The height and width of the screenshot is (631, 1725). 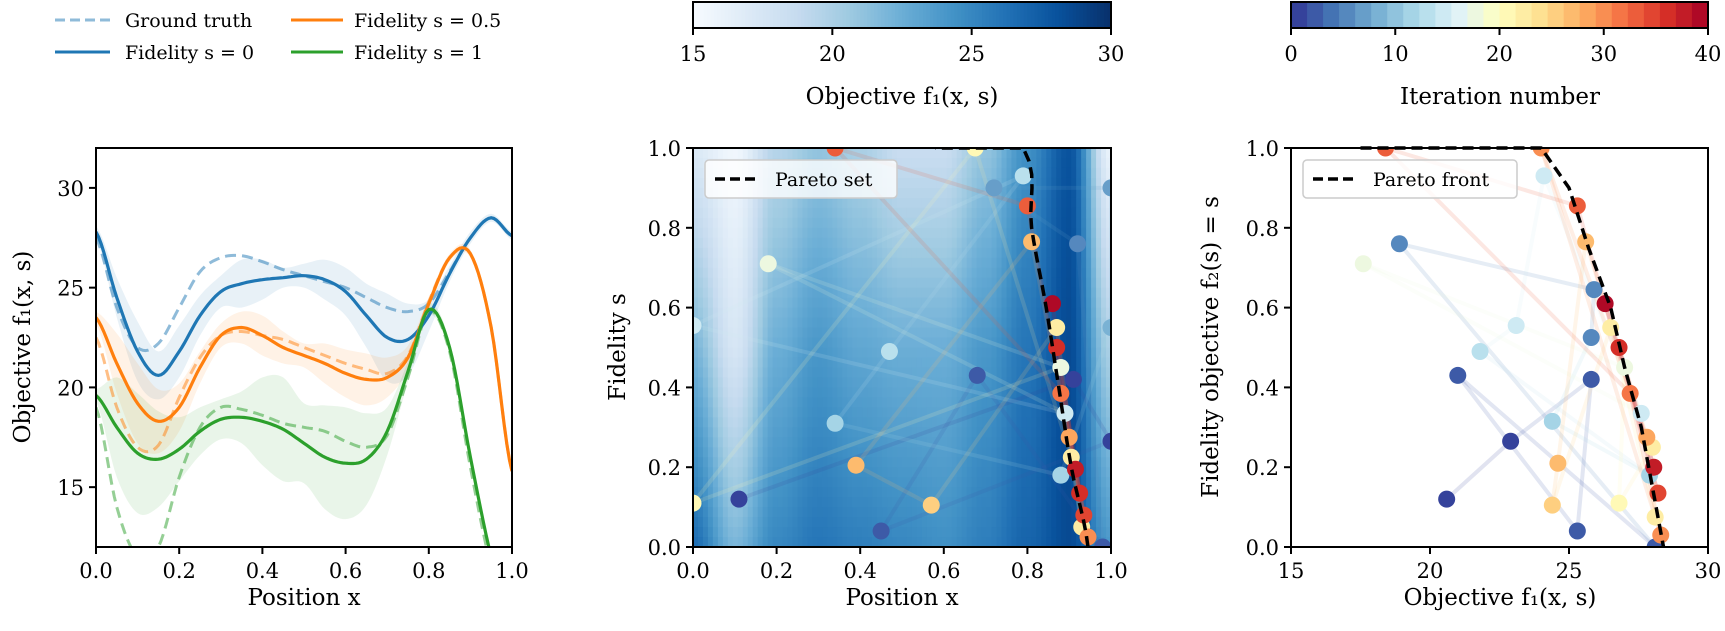 What do you see at coordinates (1211, 347) in the screenshot?
I see `ylabel-panel3: Fidelity objective f₂(s) = s` at bounding box center [1211, 347].